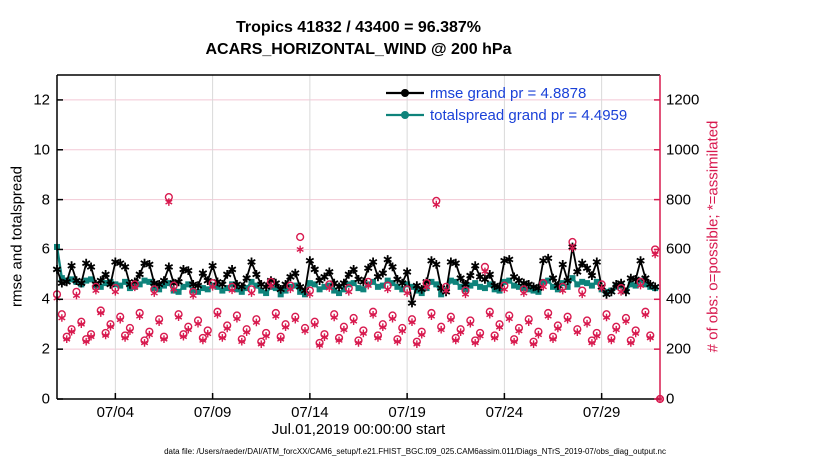 This screenshot has height=470, width=830. I want to click on left-y-tick-2: 2, so click(45, 349).